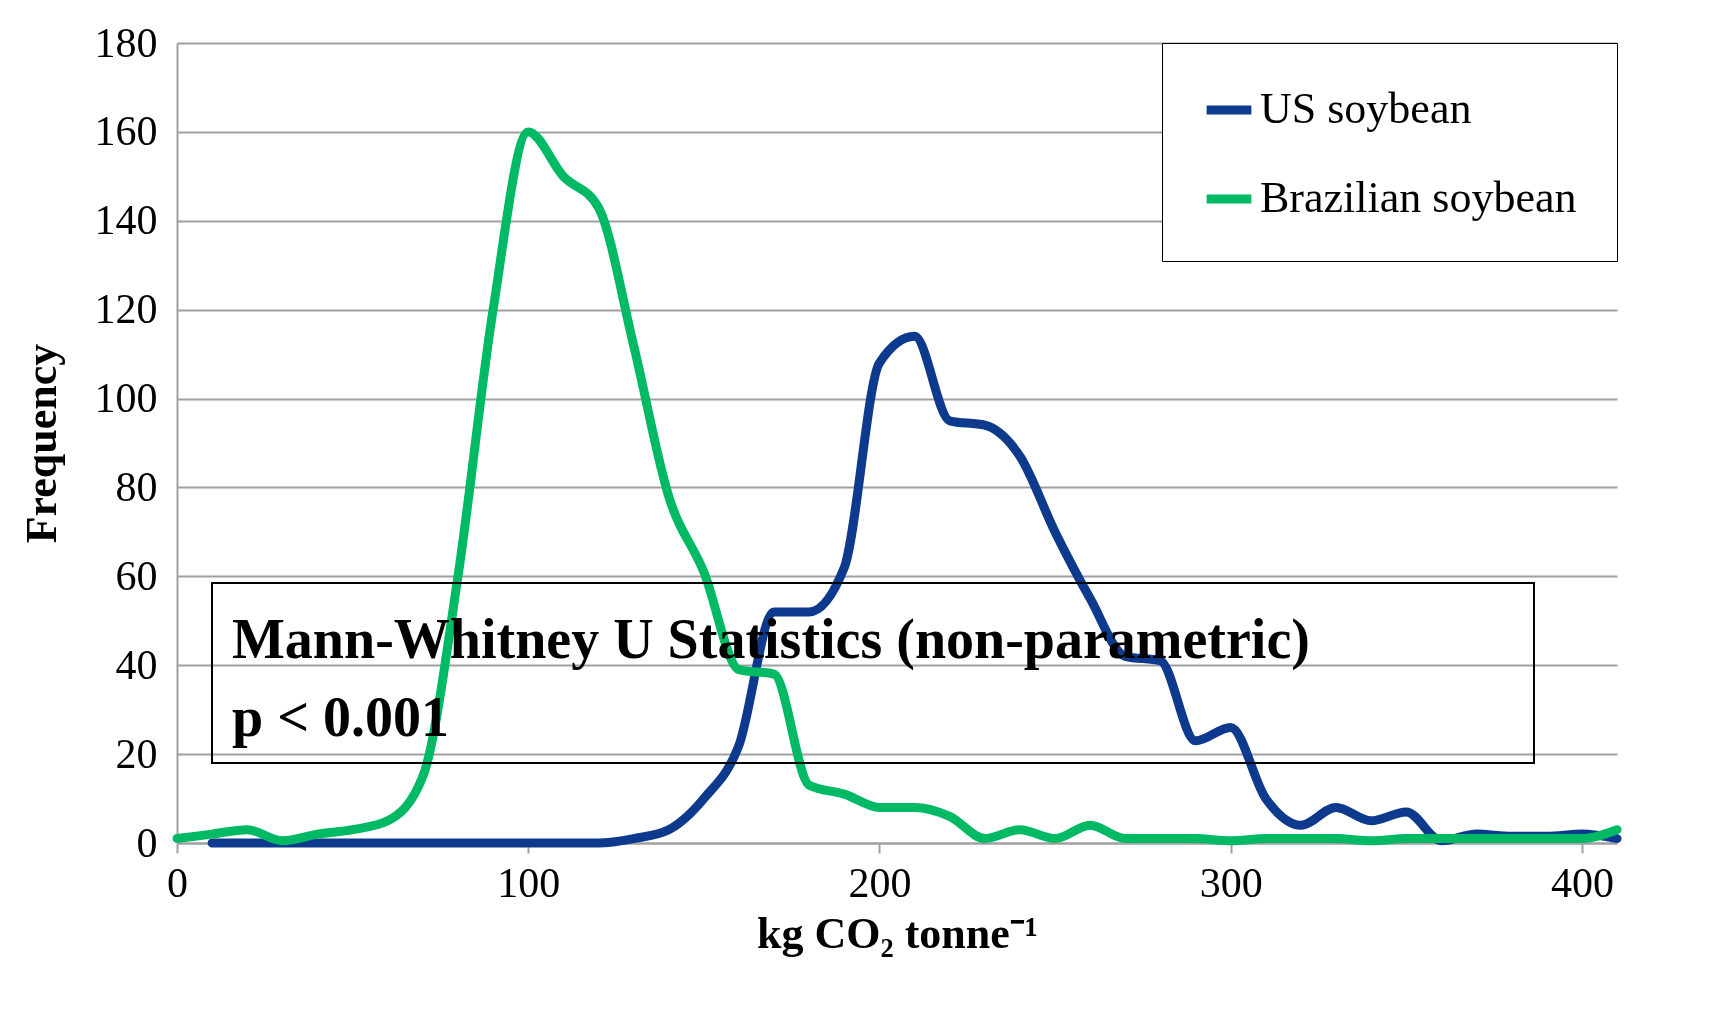 The image size is (1727, 1011). Describe the element at coordinates (1366, 108) in the screenshot. I see `legend-label: US soybean` at that location.